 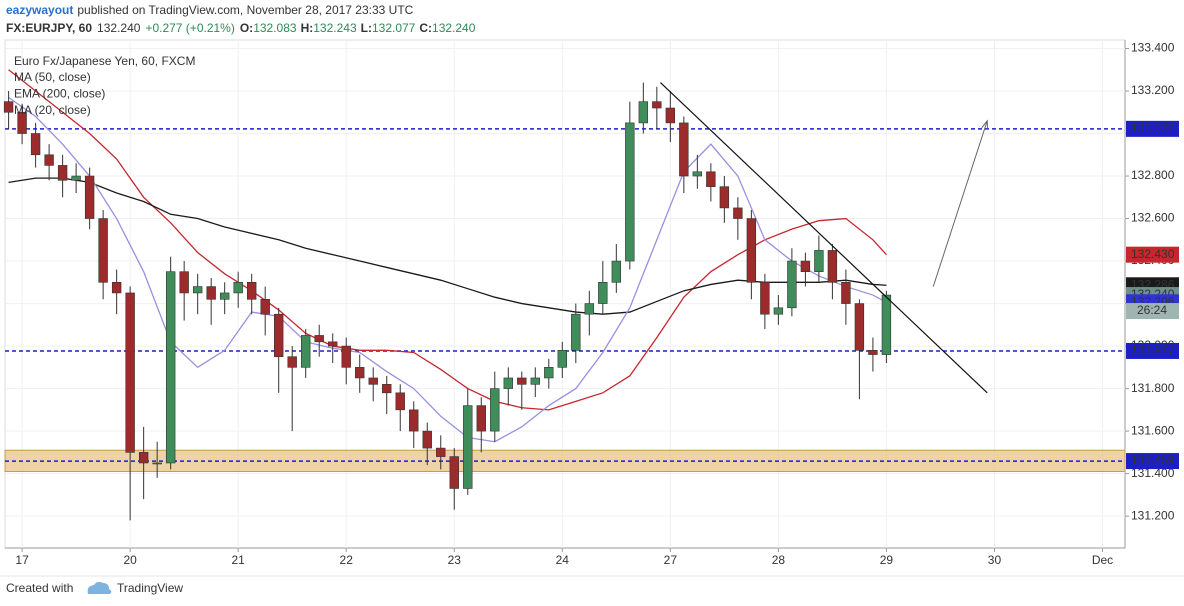 I want to click on change: +0.277 (+0.21%), so click(x=189, y=28).